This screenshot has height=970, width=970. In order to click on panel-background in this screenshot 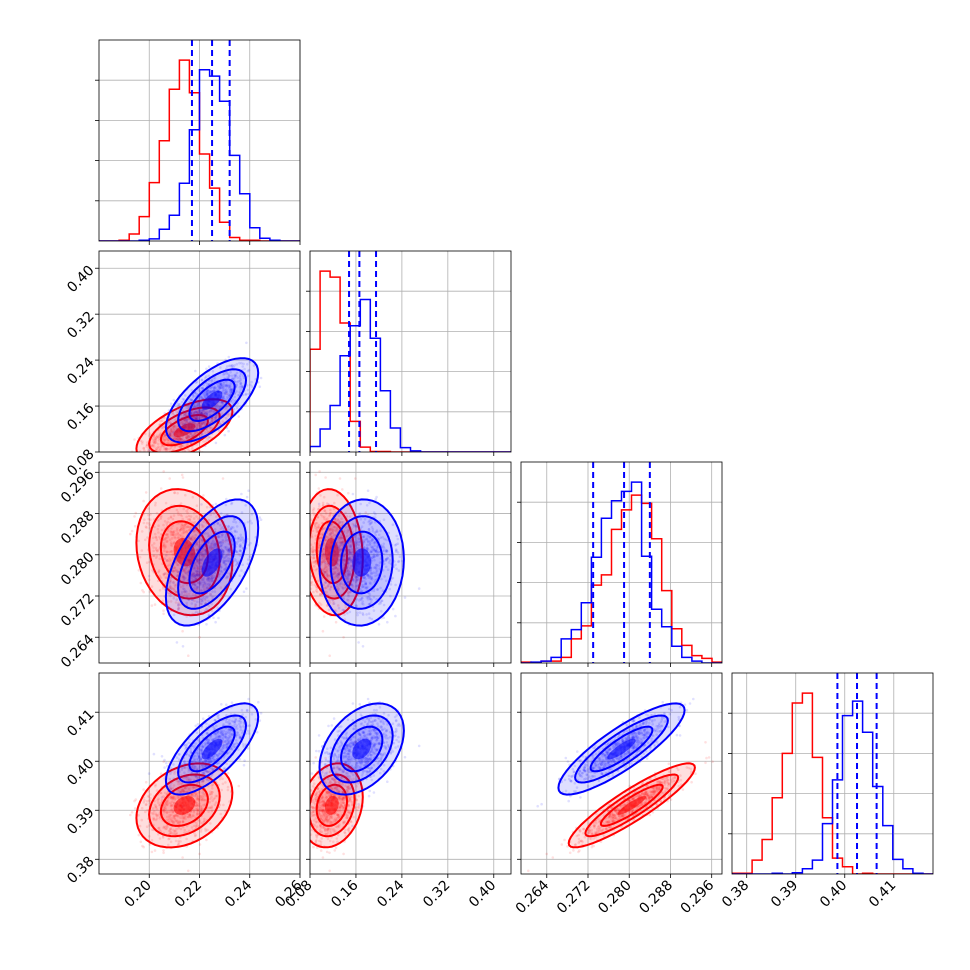, I will do `click(410, 351)`.